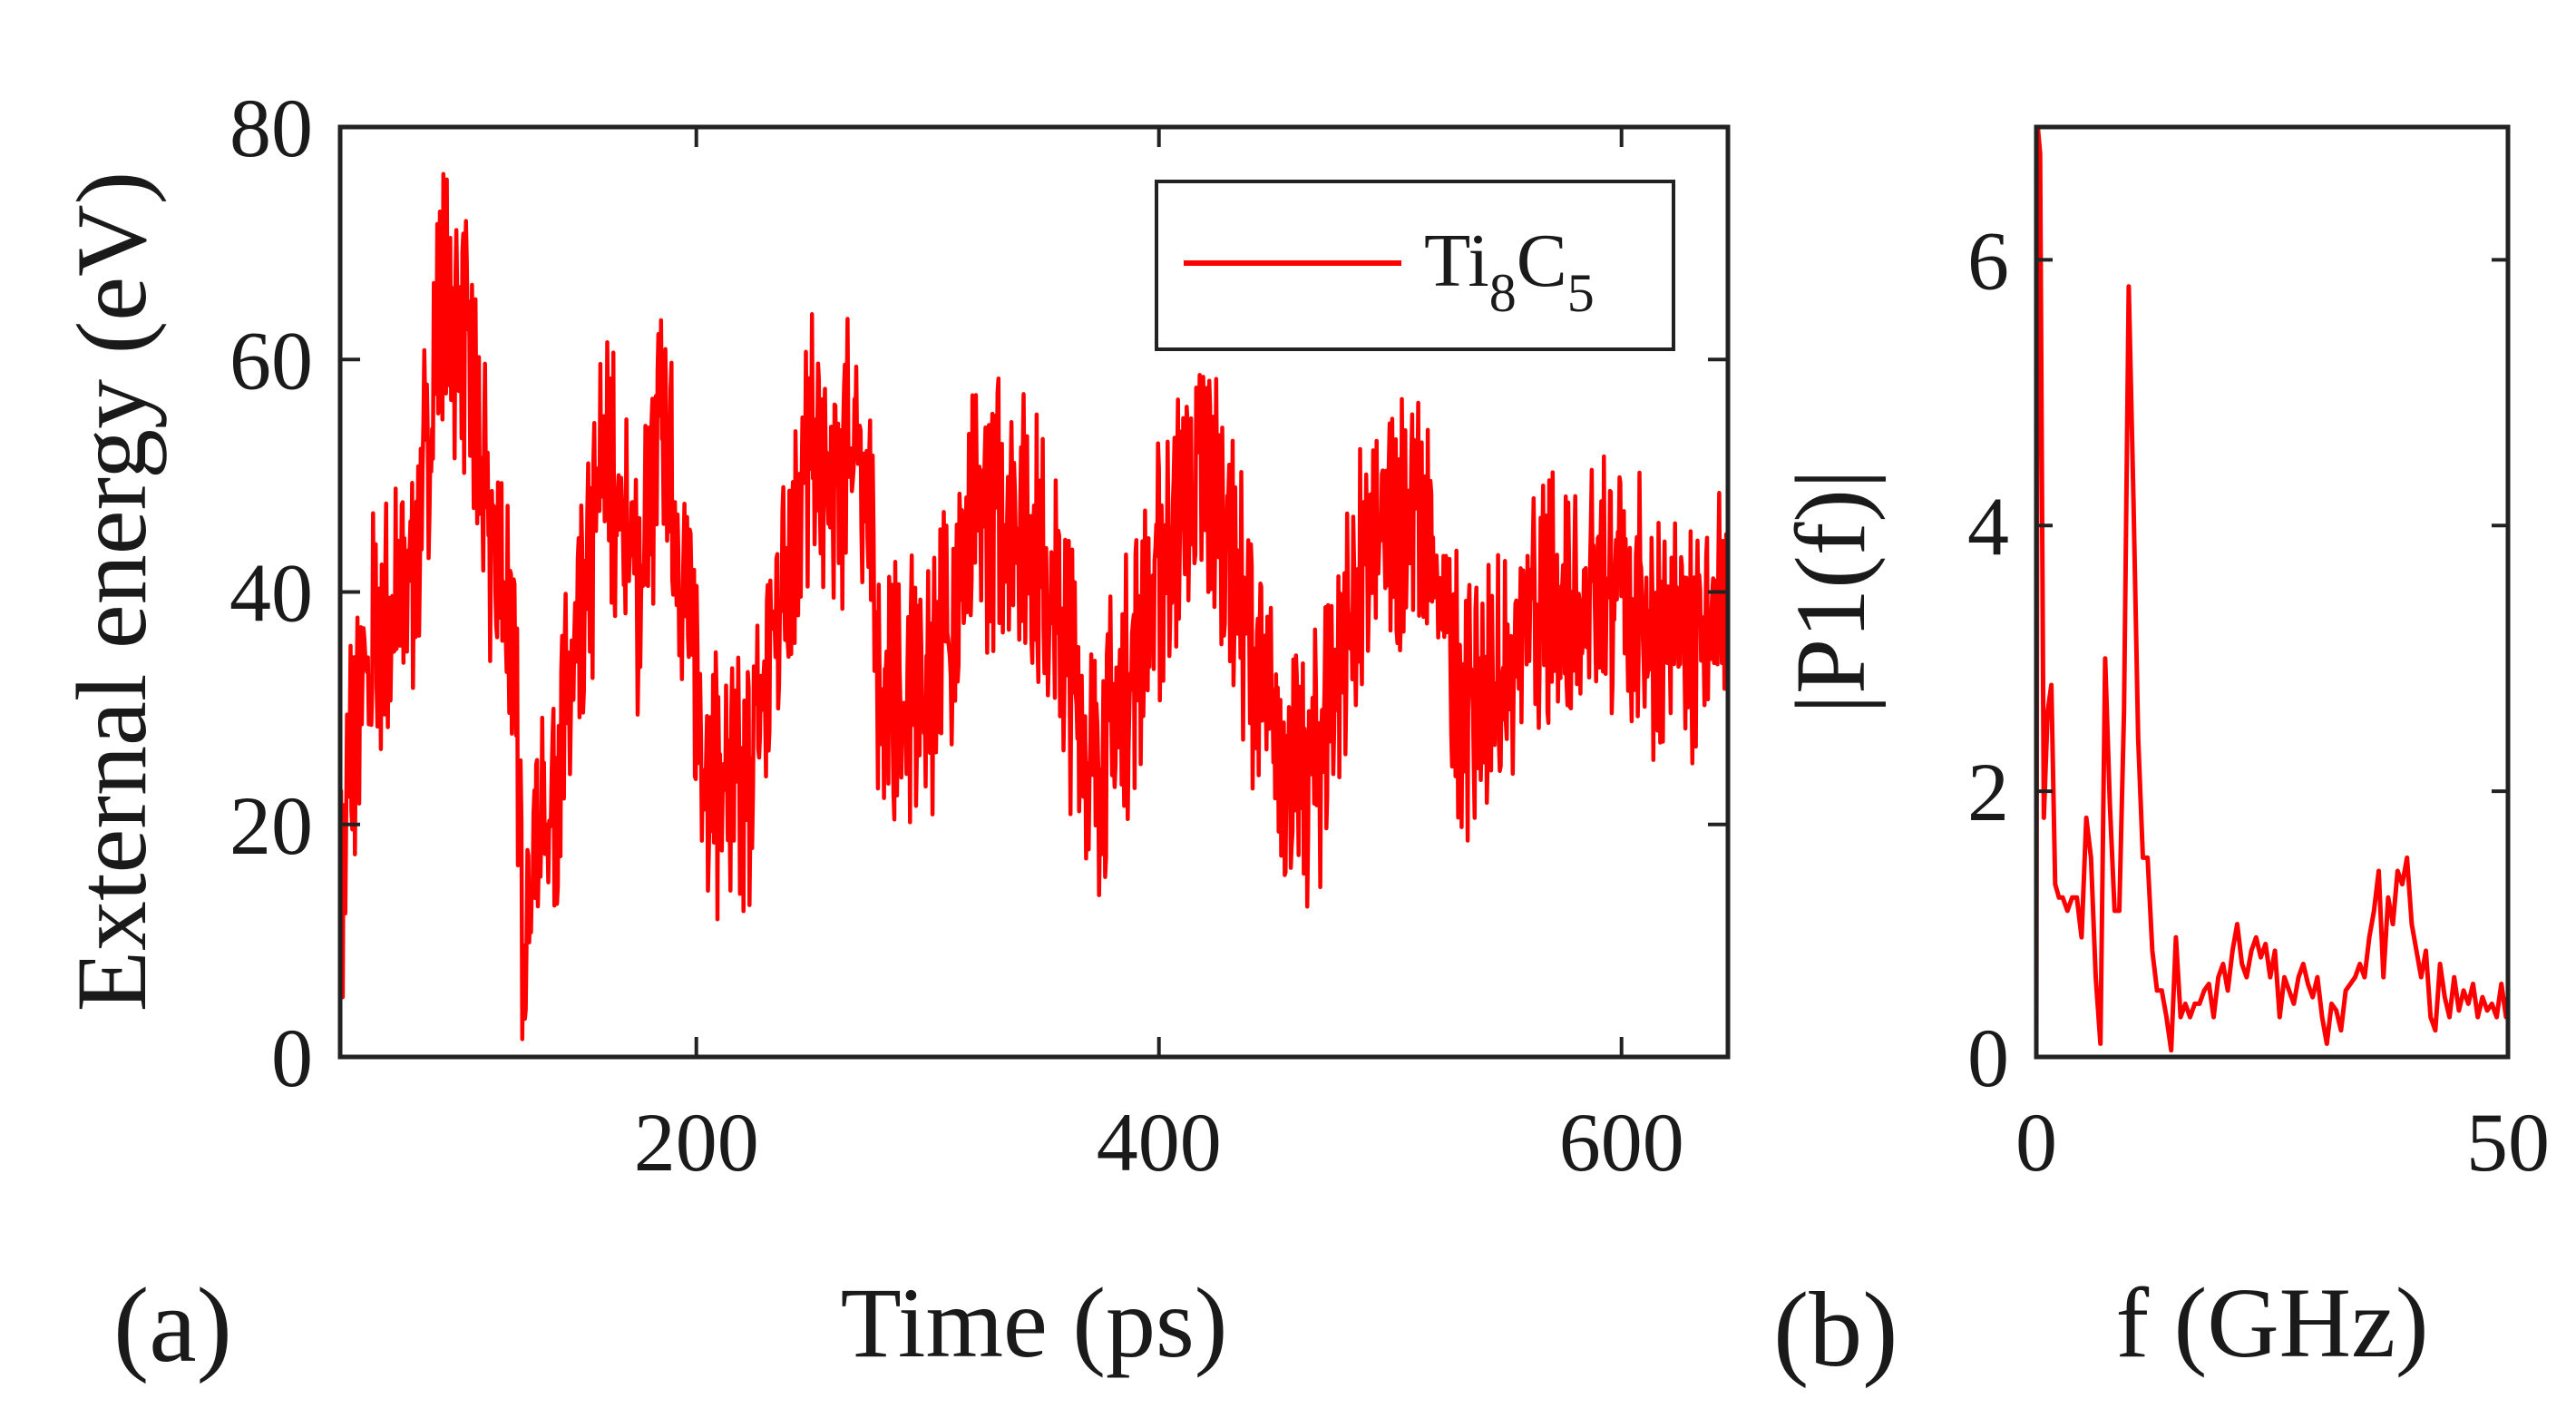  What do you see at coordinates (2508, 1142) in the screenshot?
I see `b-xtick-label: 50` at bounding box center [2508, 1142].